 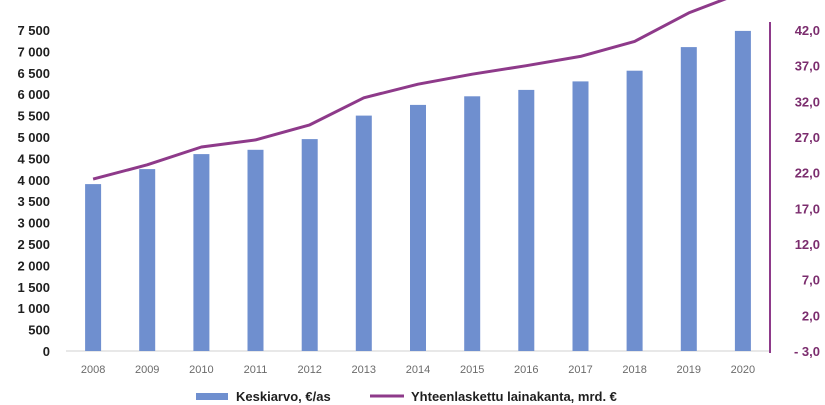 I want to click on x-tick-label: 2016, so click(x=526, y=370).